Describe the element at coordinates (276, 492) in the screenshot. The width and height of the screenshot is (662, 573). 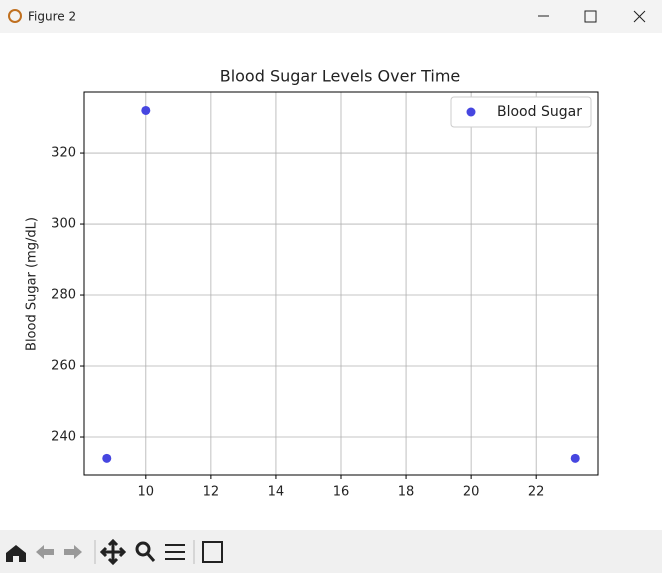
I see `x-tick-label: 14` at that location.